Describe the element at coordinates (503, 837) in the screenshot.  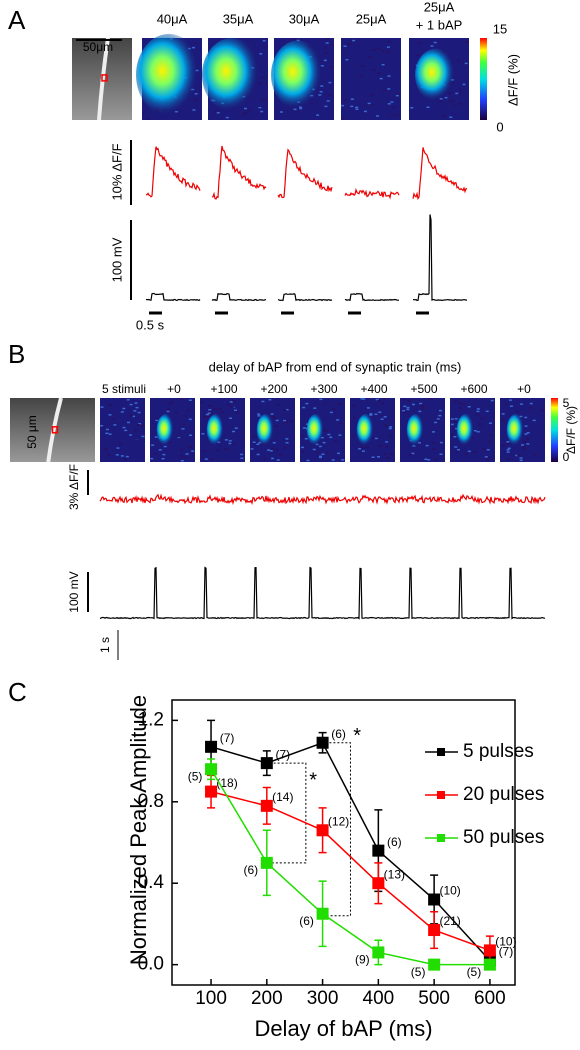
I see `legend-label: 50 pulses` at that location.